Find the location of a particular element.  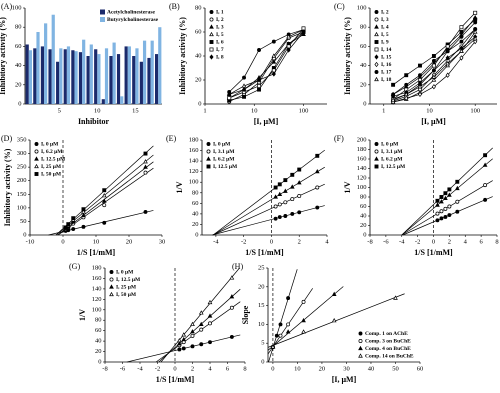

y-tick-label: 180 is located at coordinates (194, 139).